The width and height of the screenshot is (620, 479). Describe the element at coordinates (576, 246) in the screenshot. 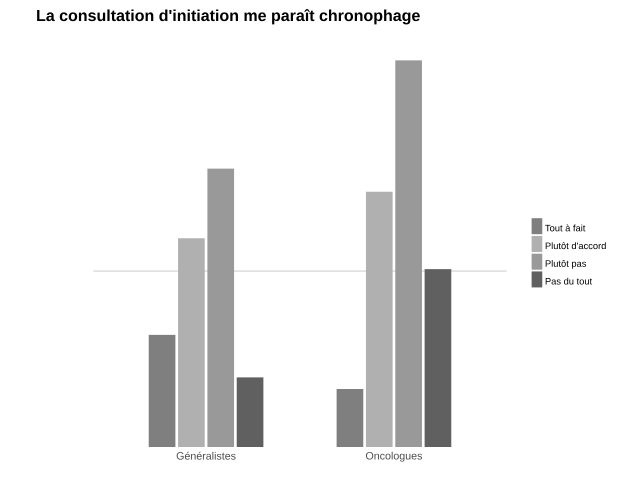

I see `legend-label: Plutôt d'accord` at that location.